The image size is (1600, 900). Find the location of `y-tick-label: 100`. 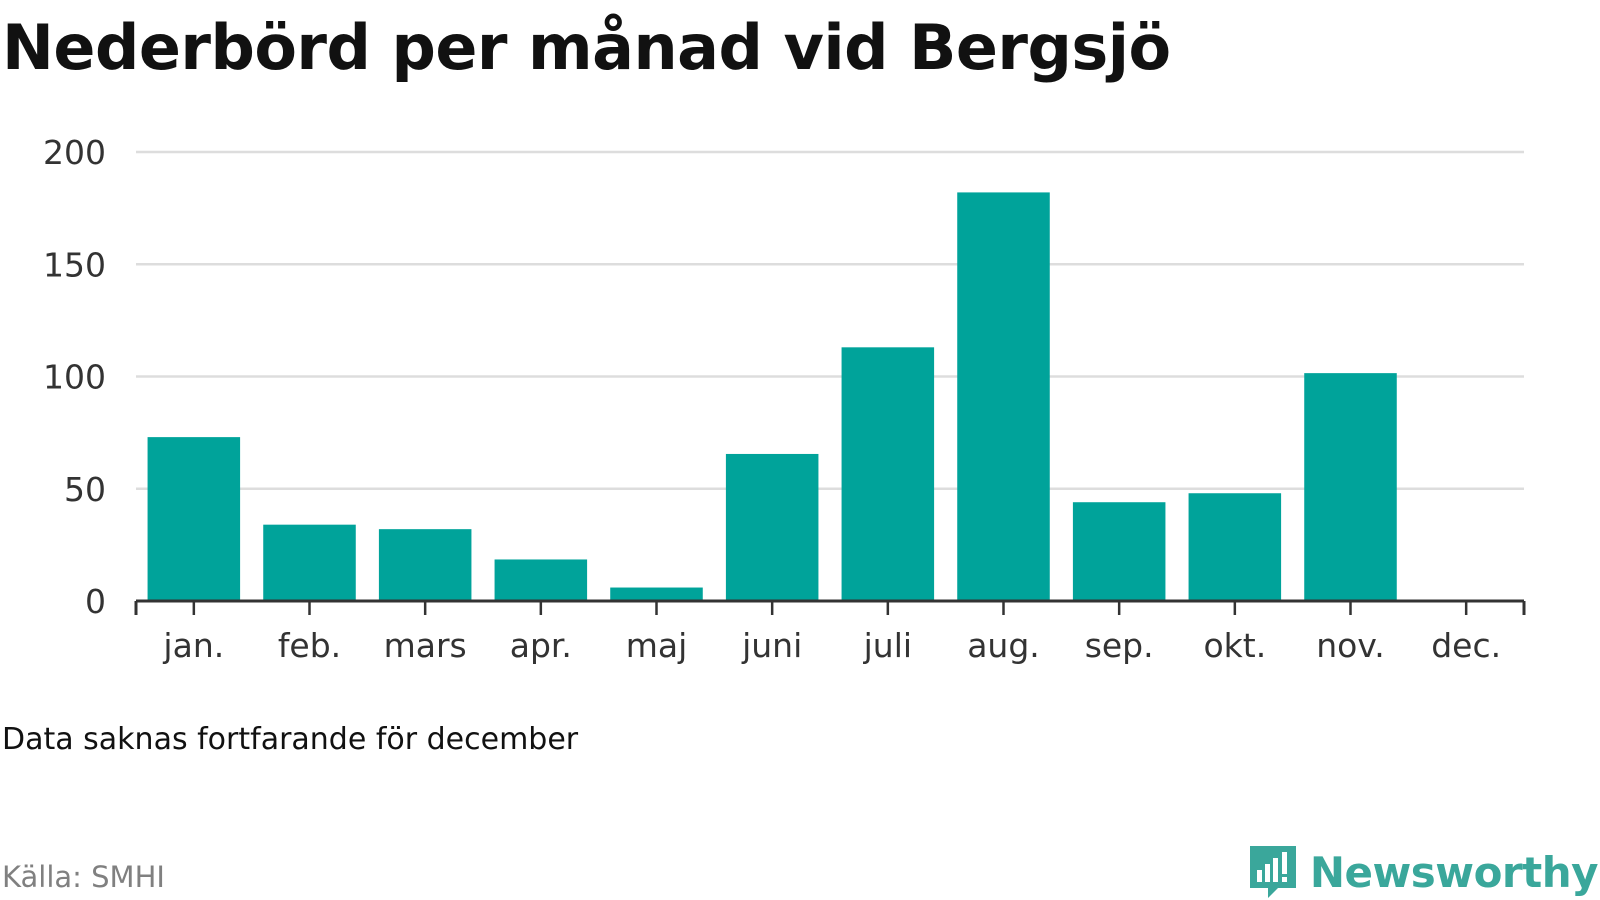

y-tick-label: 100 is located at coordinates (74, 377).